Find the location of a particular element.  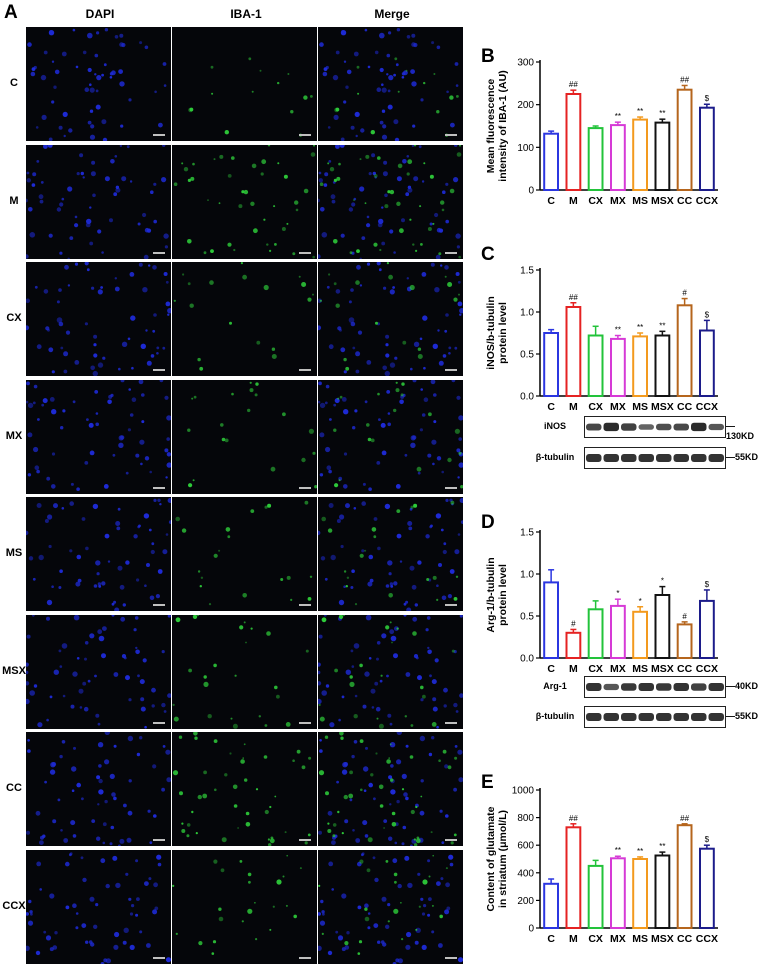

blot-label: β-tubulin is located at coordinates (555, 716).